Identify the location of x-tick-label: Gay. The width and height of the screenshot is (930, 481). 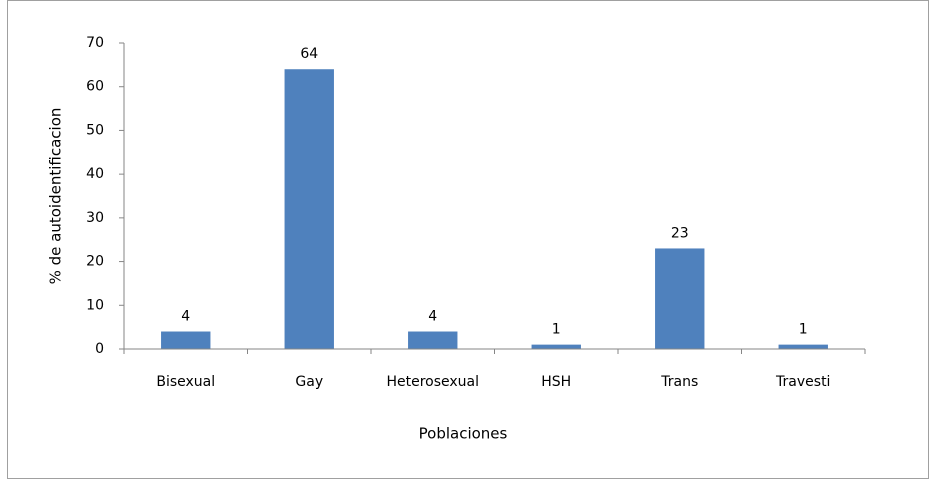
(309, 382).